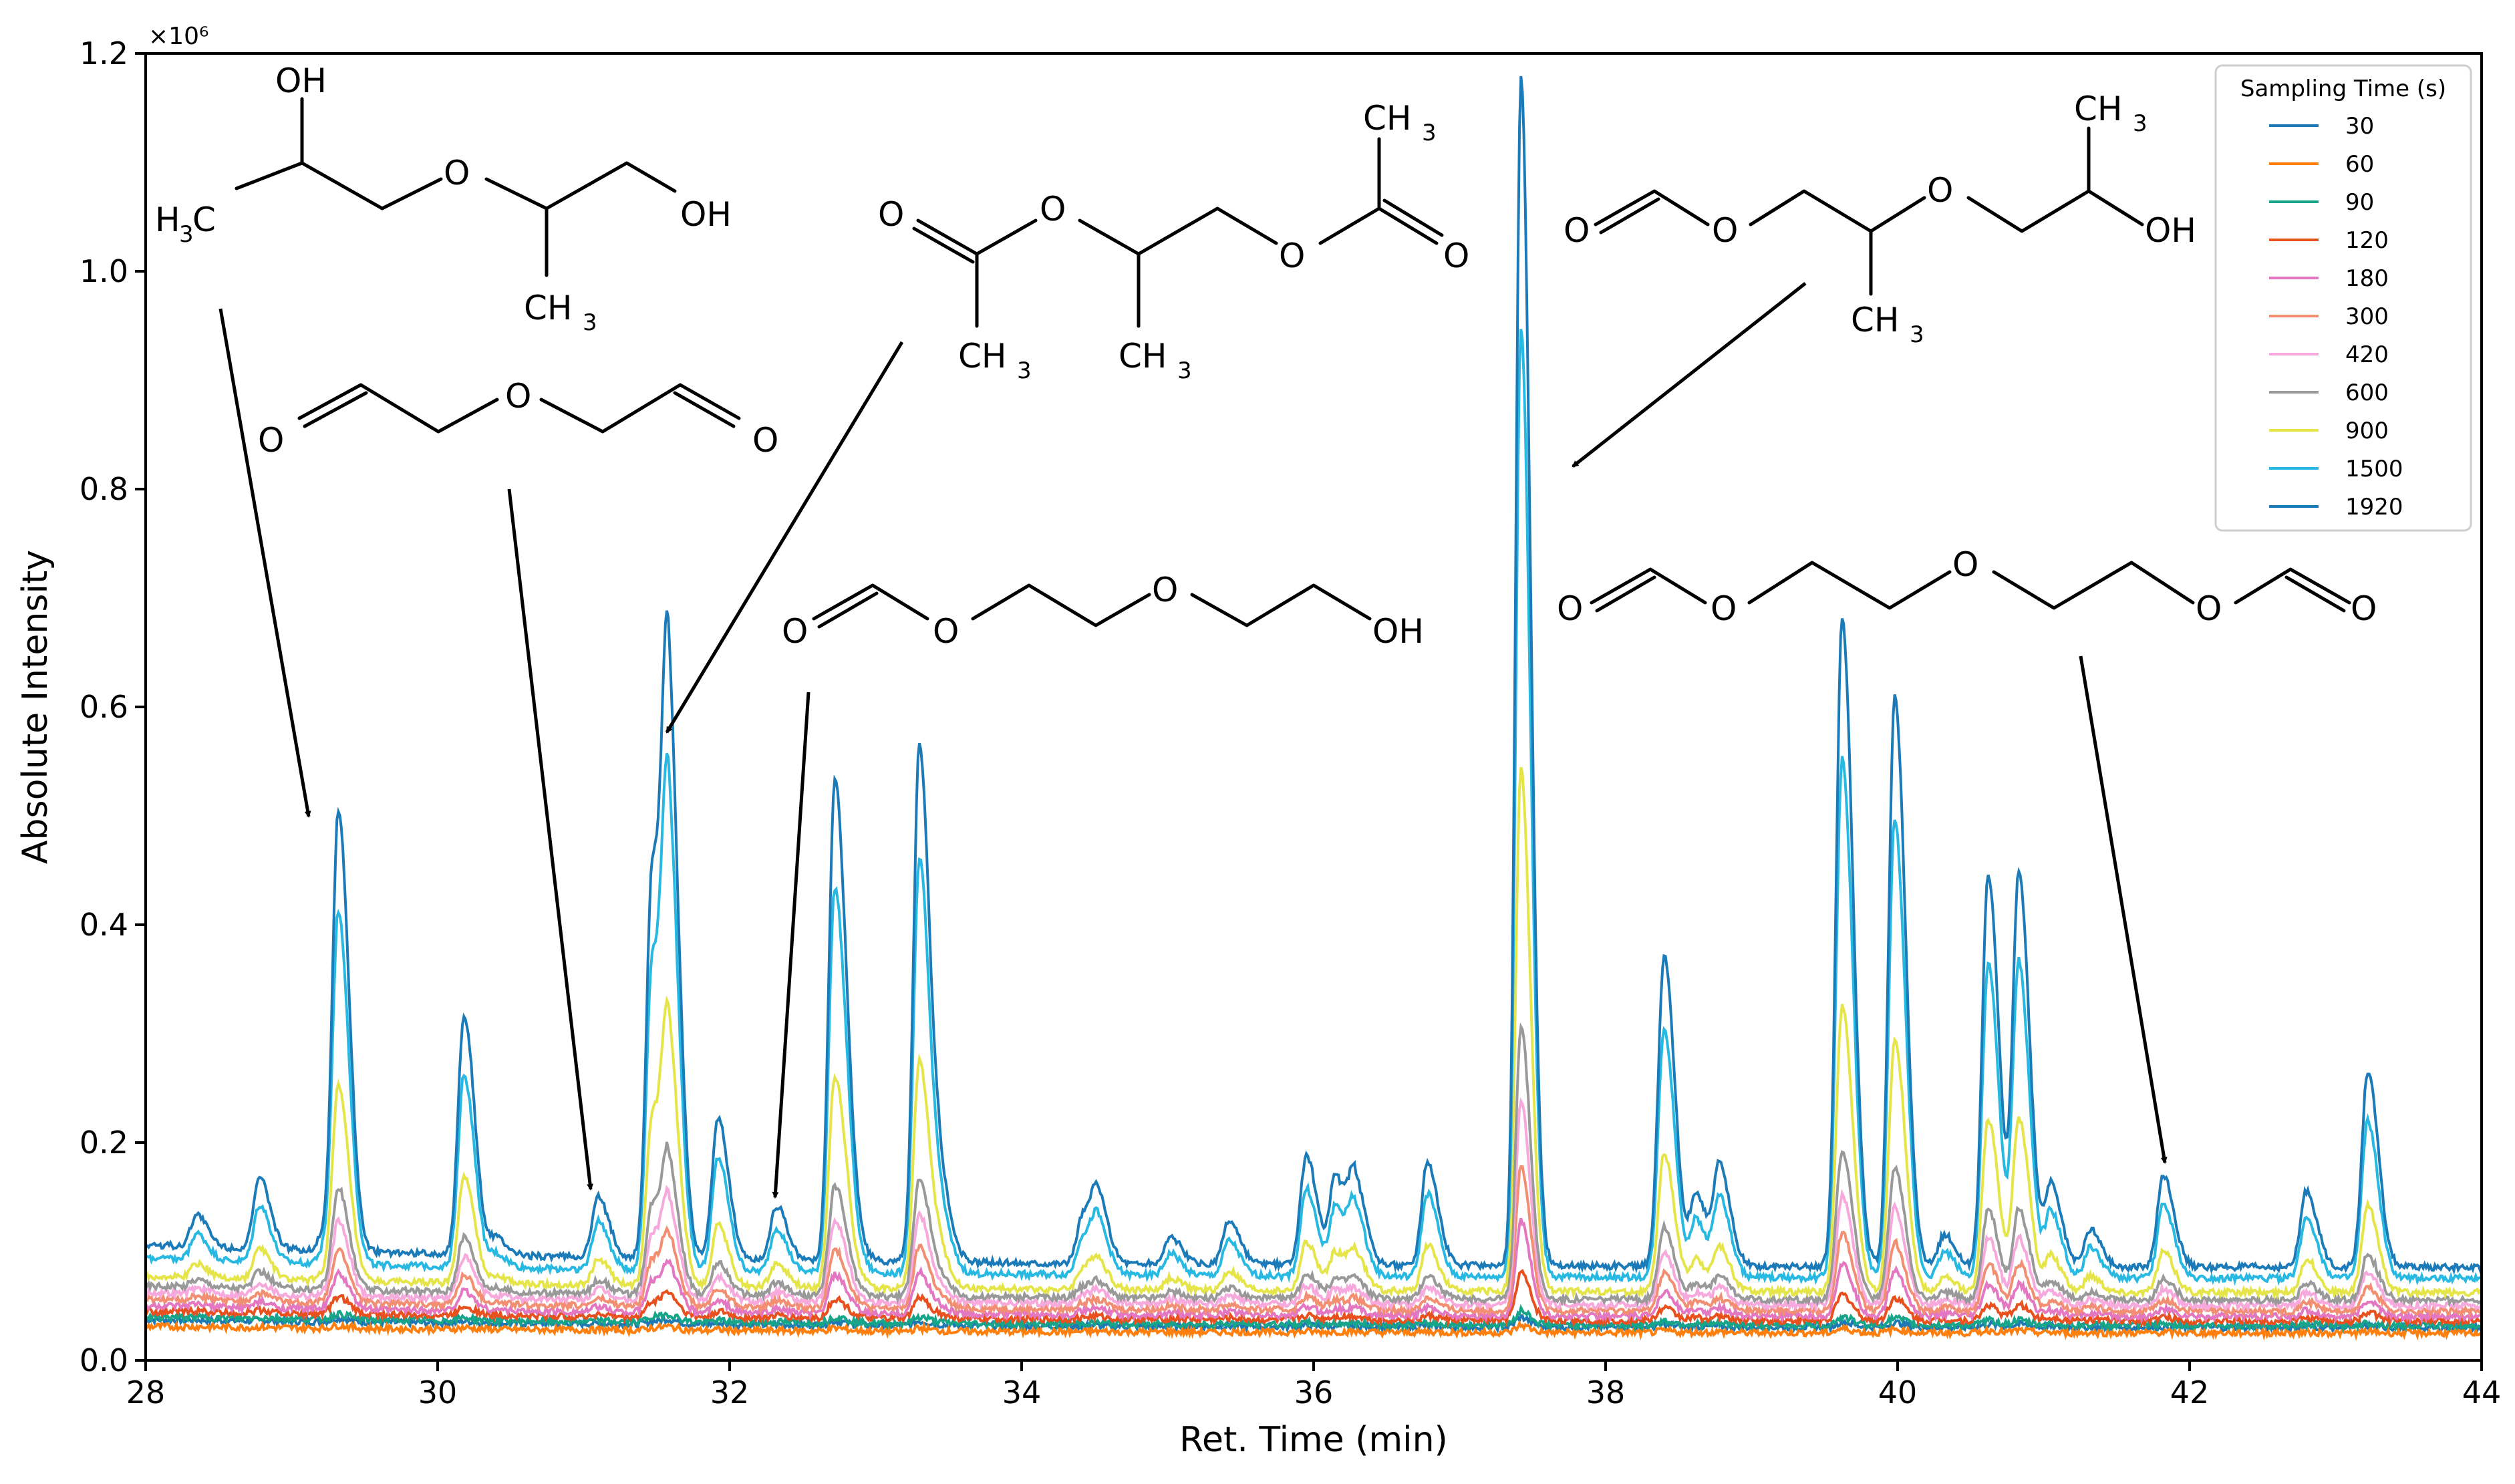 The width and height of the screenshot is (2515, 1484). What do you see at coordinates (1456, 256) in the screenshot?
I see `s3-o-dbl-right: O` at bounding box center [1456, 256].